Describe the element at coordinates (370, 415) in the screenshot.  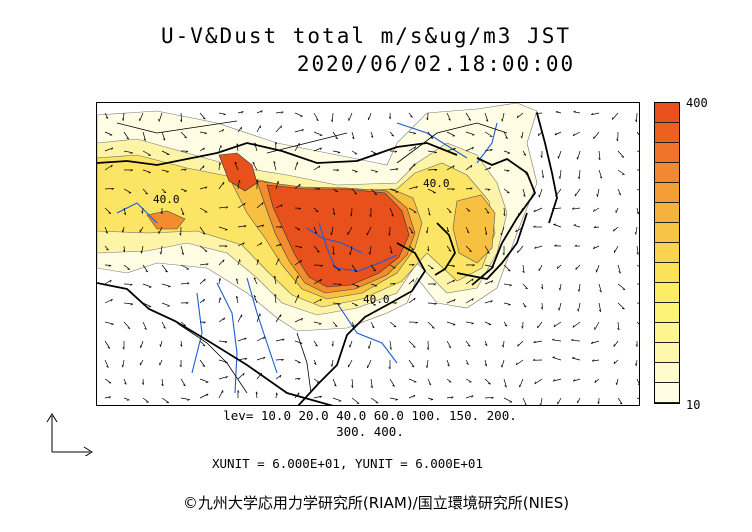
I see `contour-levels: lev= 10.0 20.0 40.0 60.0 100. 150. 200.` at that location.